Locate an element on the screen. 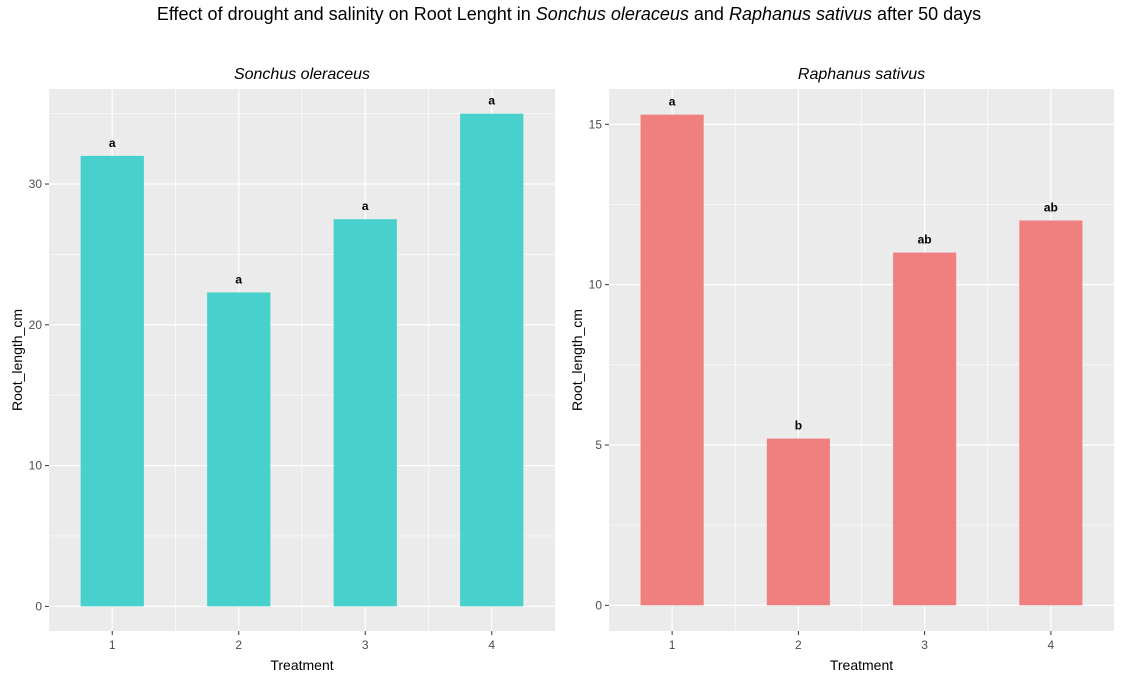 The image size is (1138, 683). panel-title: Sonchus oleraceus is located at coordinates (302, 74).